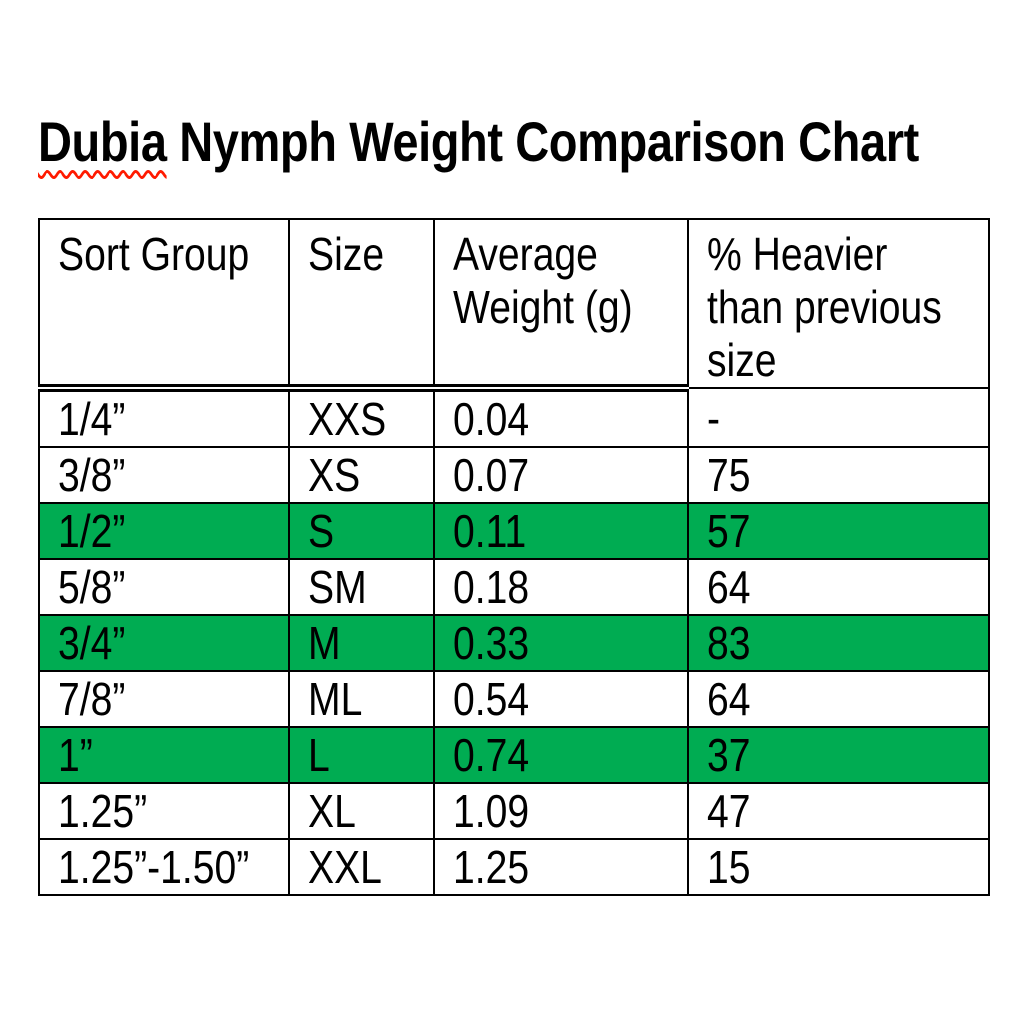 The height and width of the screenshot is (1024, 1024). Describe the element at coordinates (337, 587) in the screenshot. I see `cell-size-text: SM` at that location.